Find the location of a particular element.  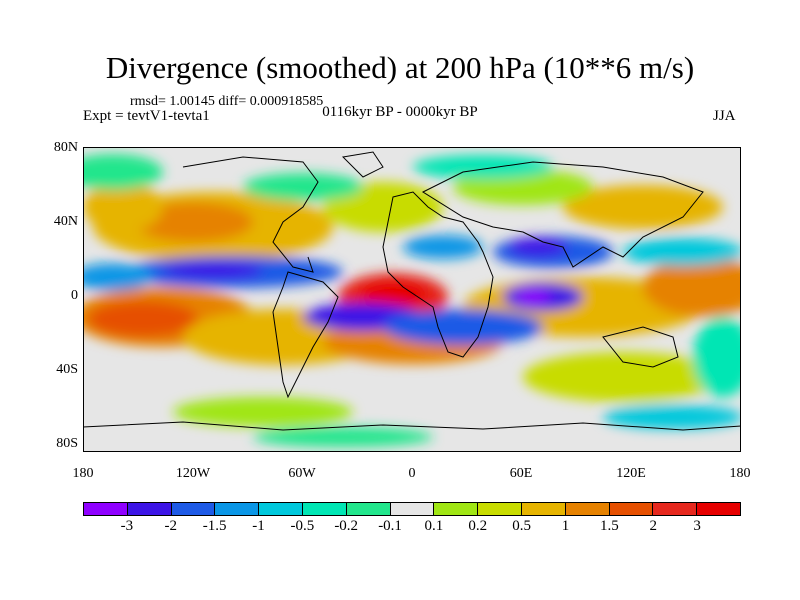

colorbar-label: 0.1 is located at coordinates (434, 526).